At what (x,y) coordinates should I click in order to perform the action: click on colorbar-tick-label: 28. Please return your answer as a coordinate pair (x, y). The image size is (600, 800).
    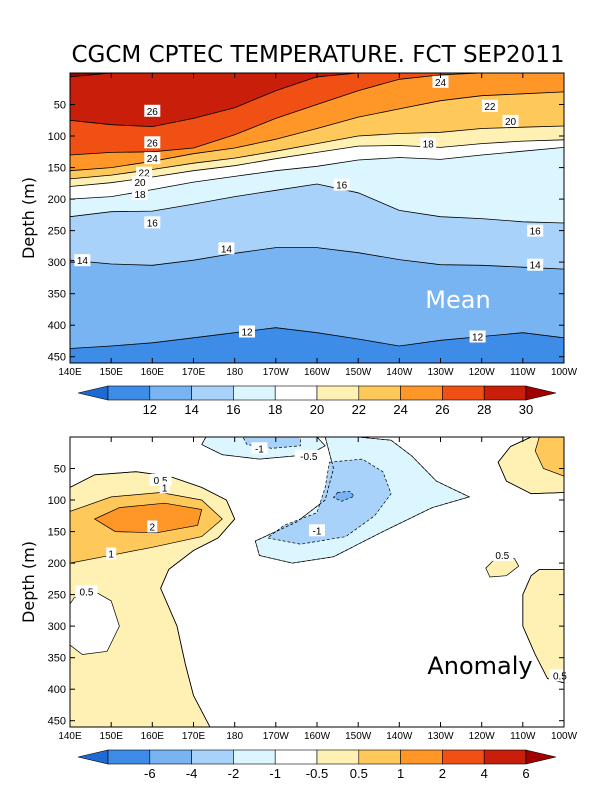
    Looking at the image, I should click on (484, 409).